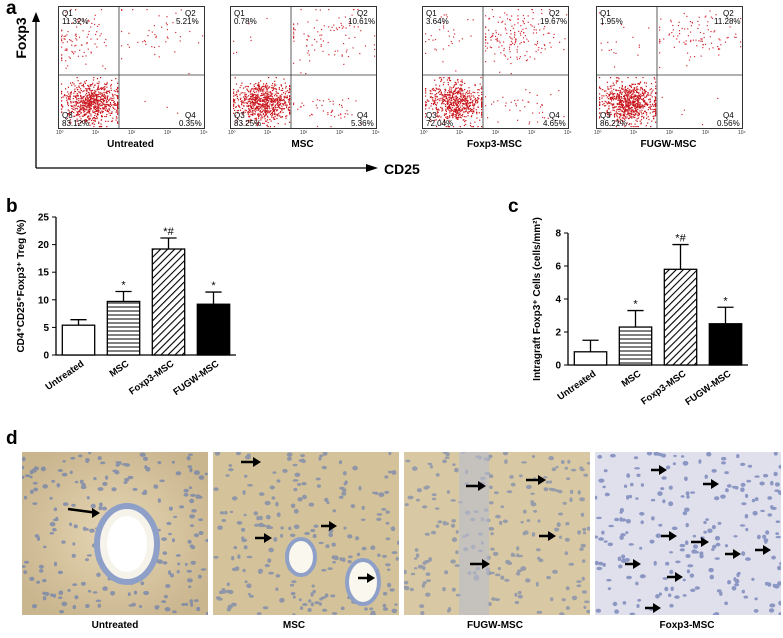 This screenshot has height=638, width=783. I want to click on panel-d-letter: d, so click(12, 438).